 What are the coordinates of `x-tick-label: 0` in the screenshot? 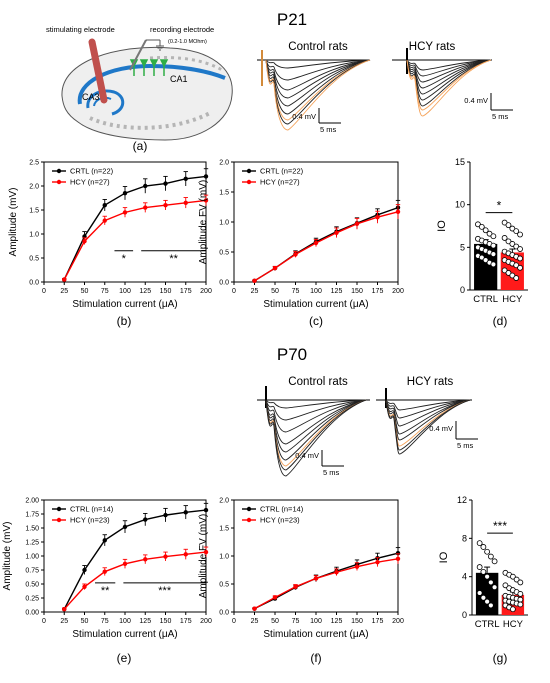 It's located at (44, 621).